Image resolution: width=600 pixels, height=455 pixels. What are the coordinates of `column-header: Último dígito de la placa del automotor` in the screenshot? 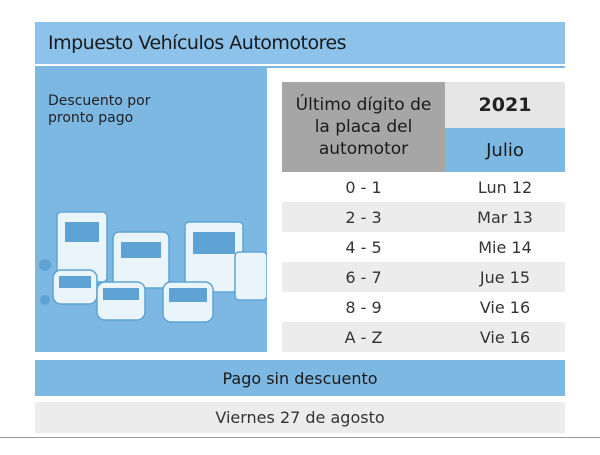 It's located at (363, 127).